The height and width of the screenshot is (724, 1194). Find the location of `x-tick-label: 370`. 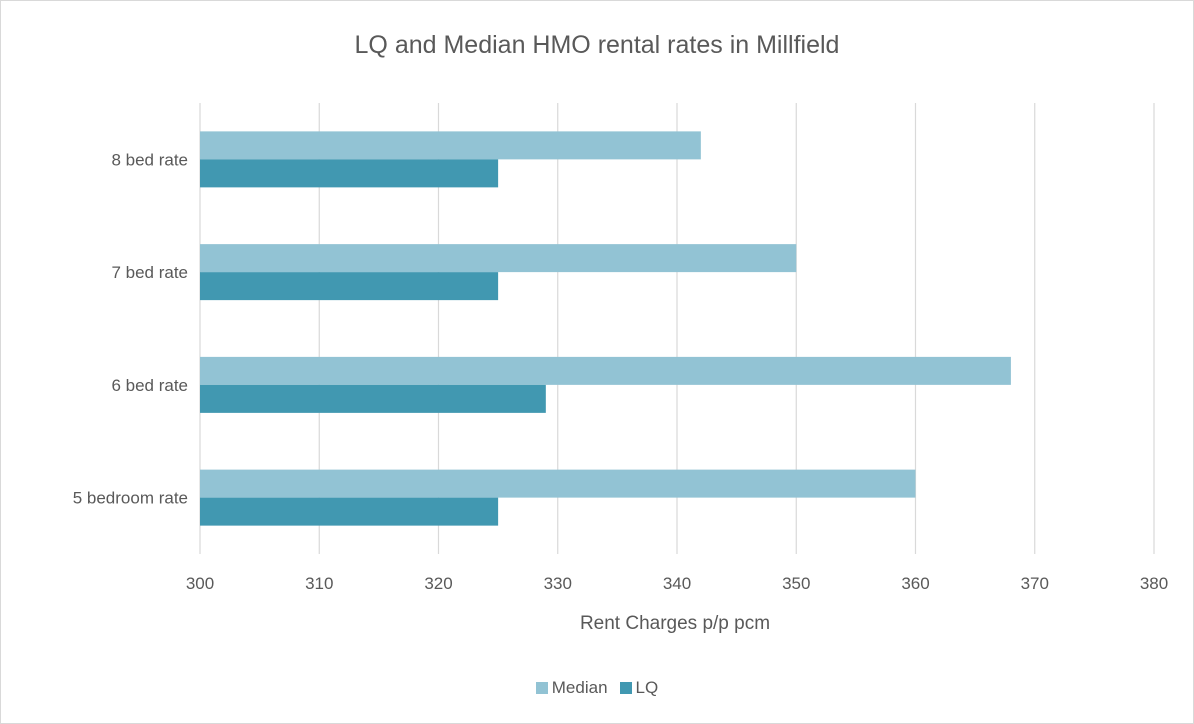

x-tick-label: 370 is located at coordinates (1035, 583).